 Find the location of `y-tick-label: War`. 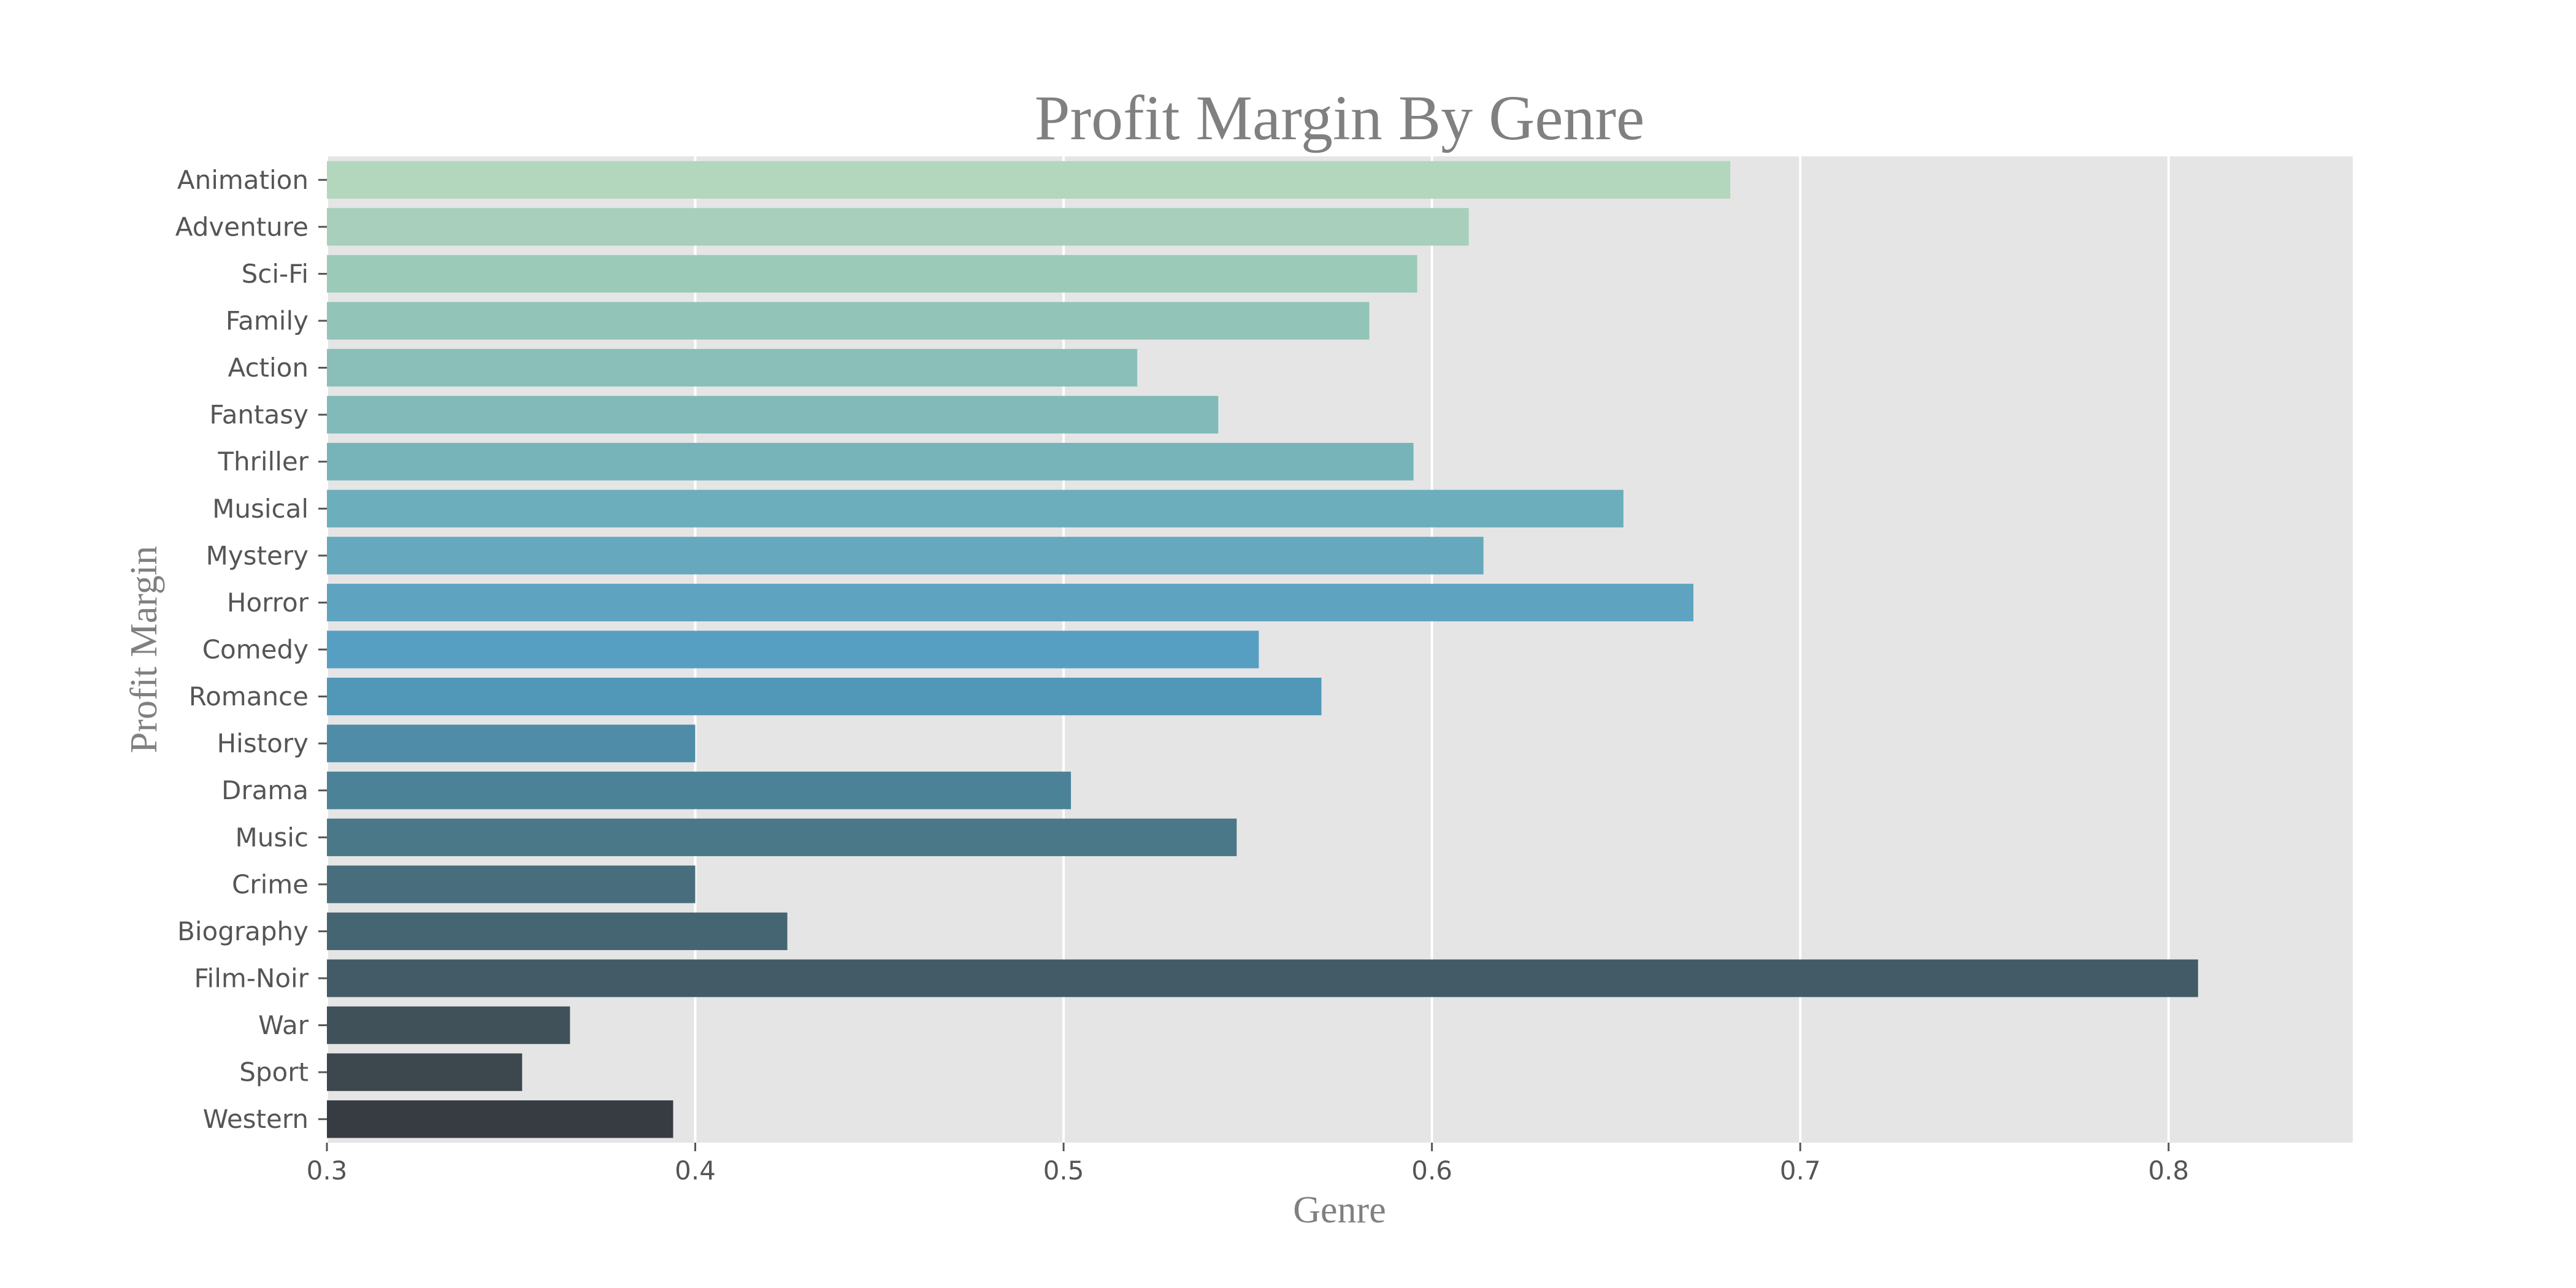

y-tick-label: War is located at coordinates (283, 1025).